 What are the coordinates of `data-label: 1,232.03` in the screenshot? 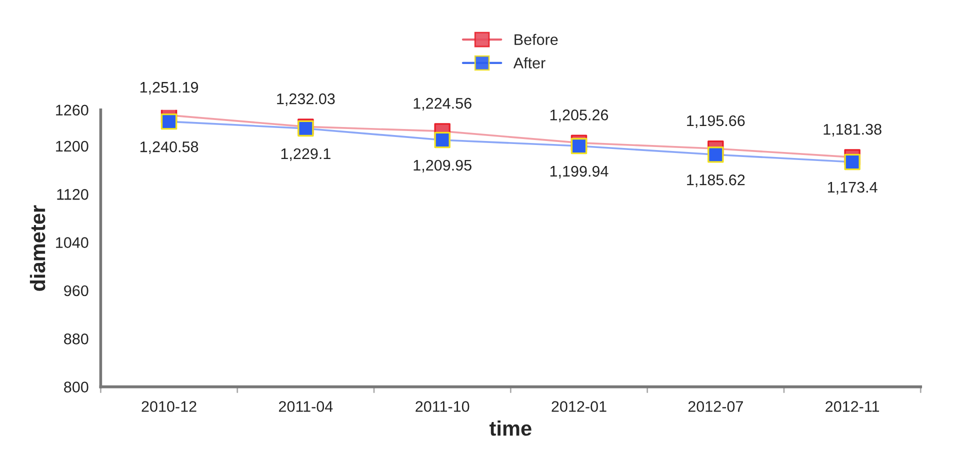 It's located at (306, 99).